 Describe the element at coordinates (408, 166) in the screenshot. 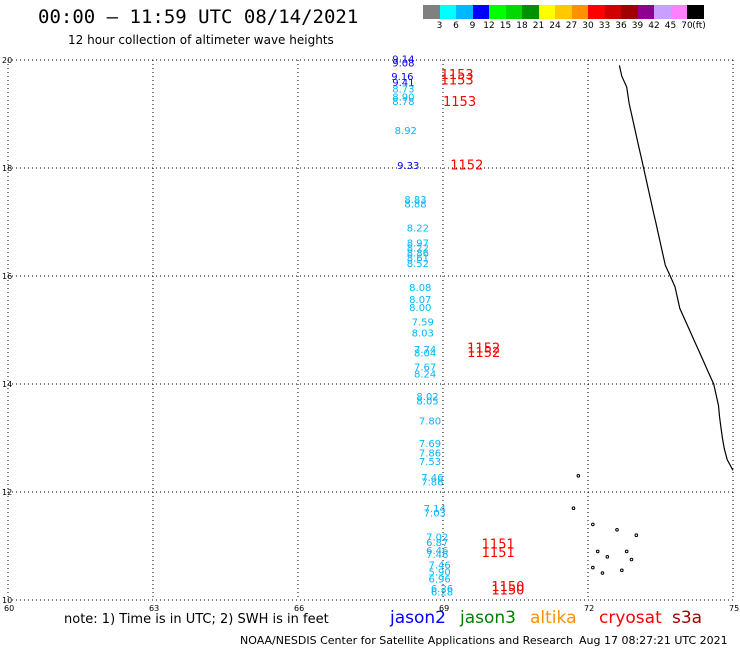

I see `wave-height-value: 9.33` at that location.